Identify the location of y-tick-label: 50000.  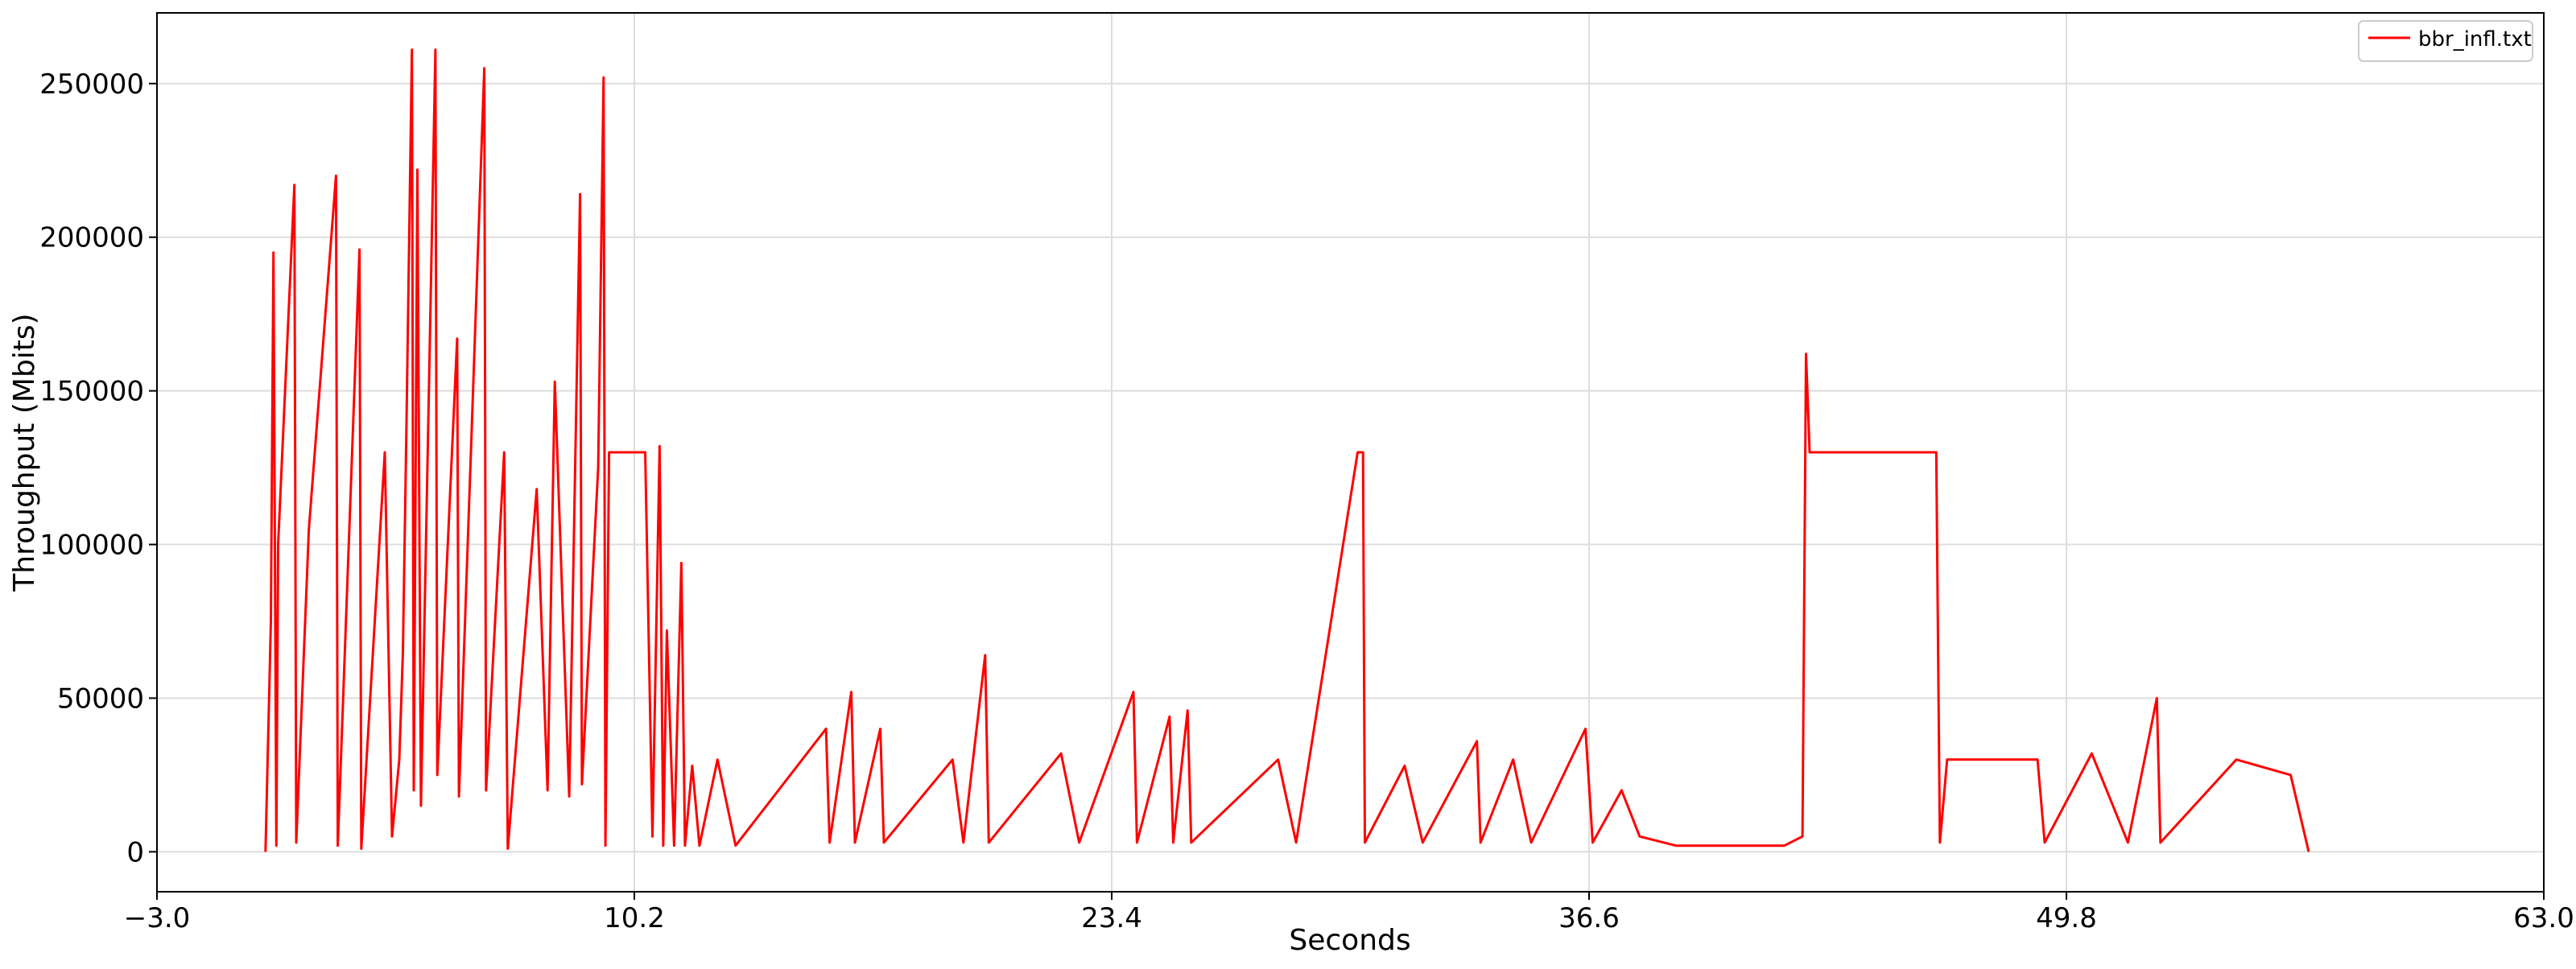
(100, 698).